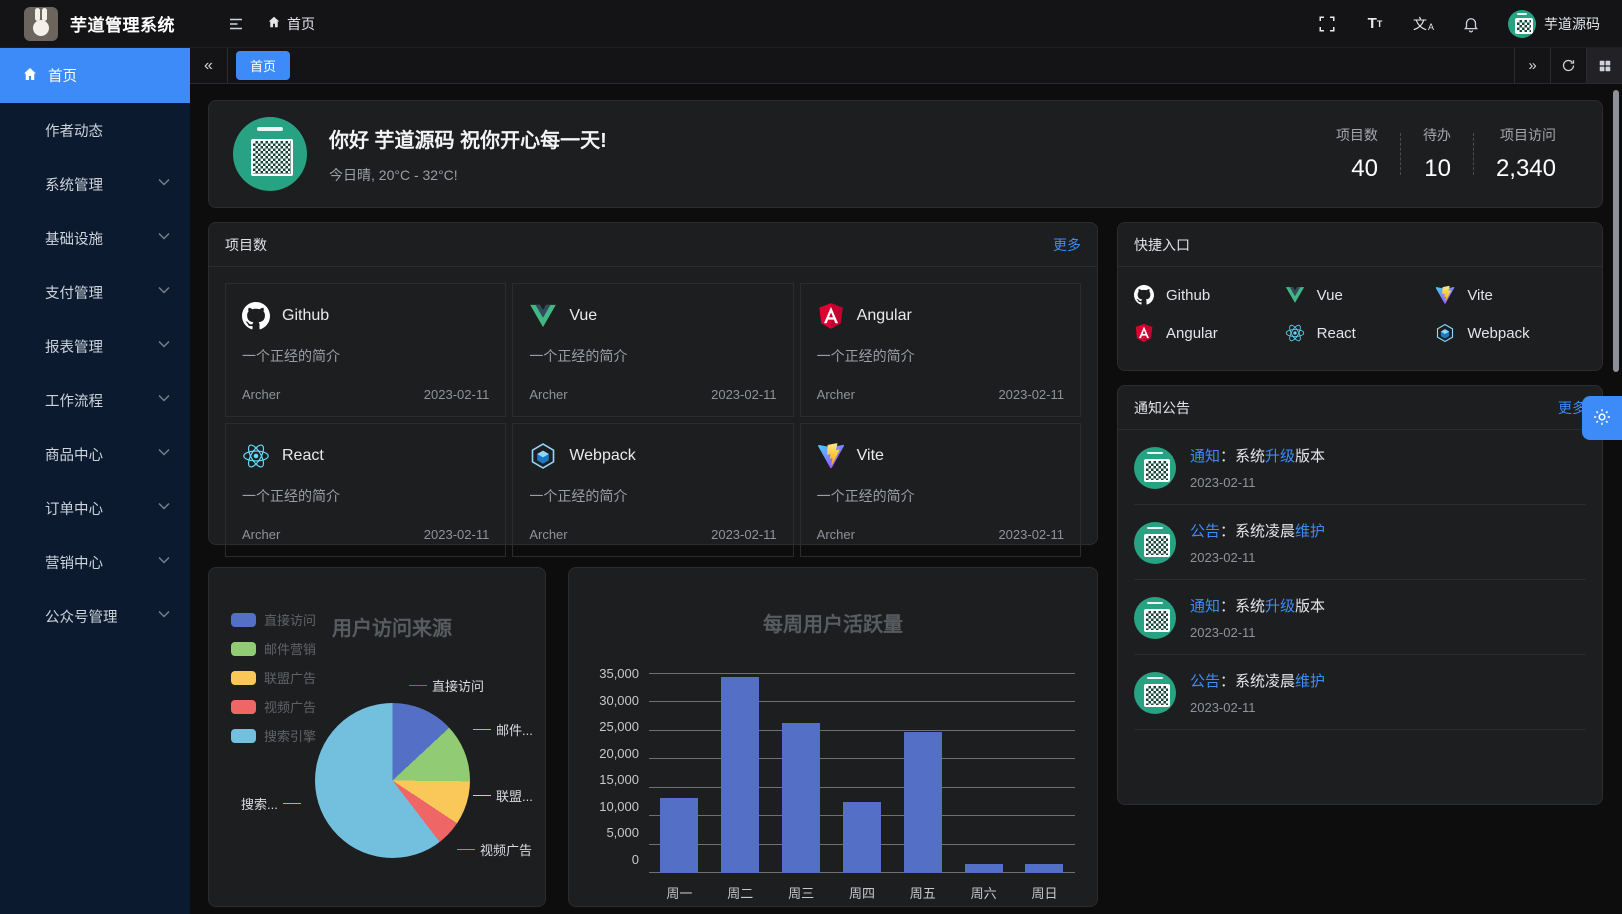 This screenshot has width=1622, height=914. What do you see at coordinates (1437, 154) in the screenshot?
I see `stat-todo: 待办 10` at bounding box center [1437, 154].